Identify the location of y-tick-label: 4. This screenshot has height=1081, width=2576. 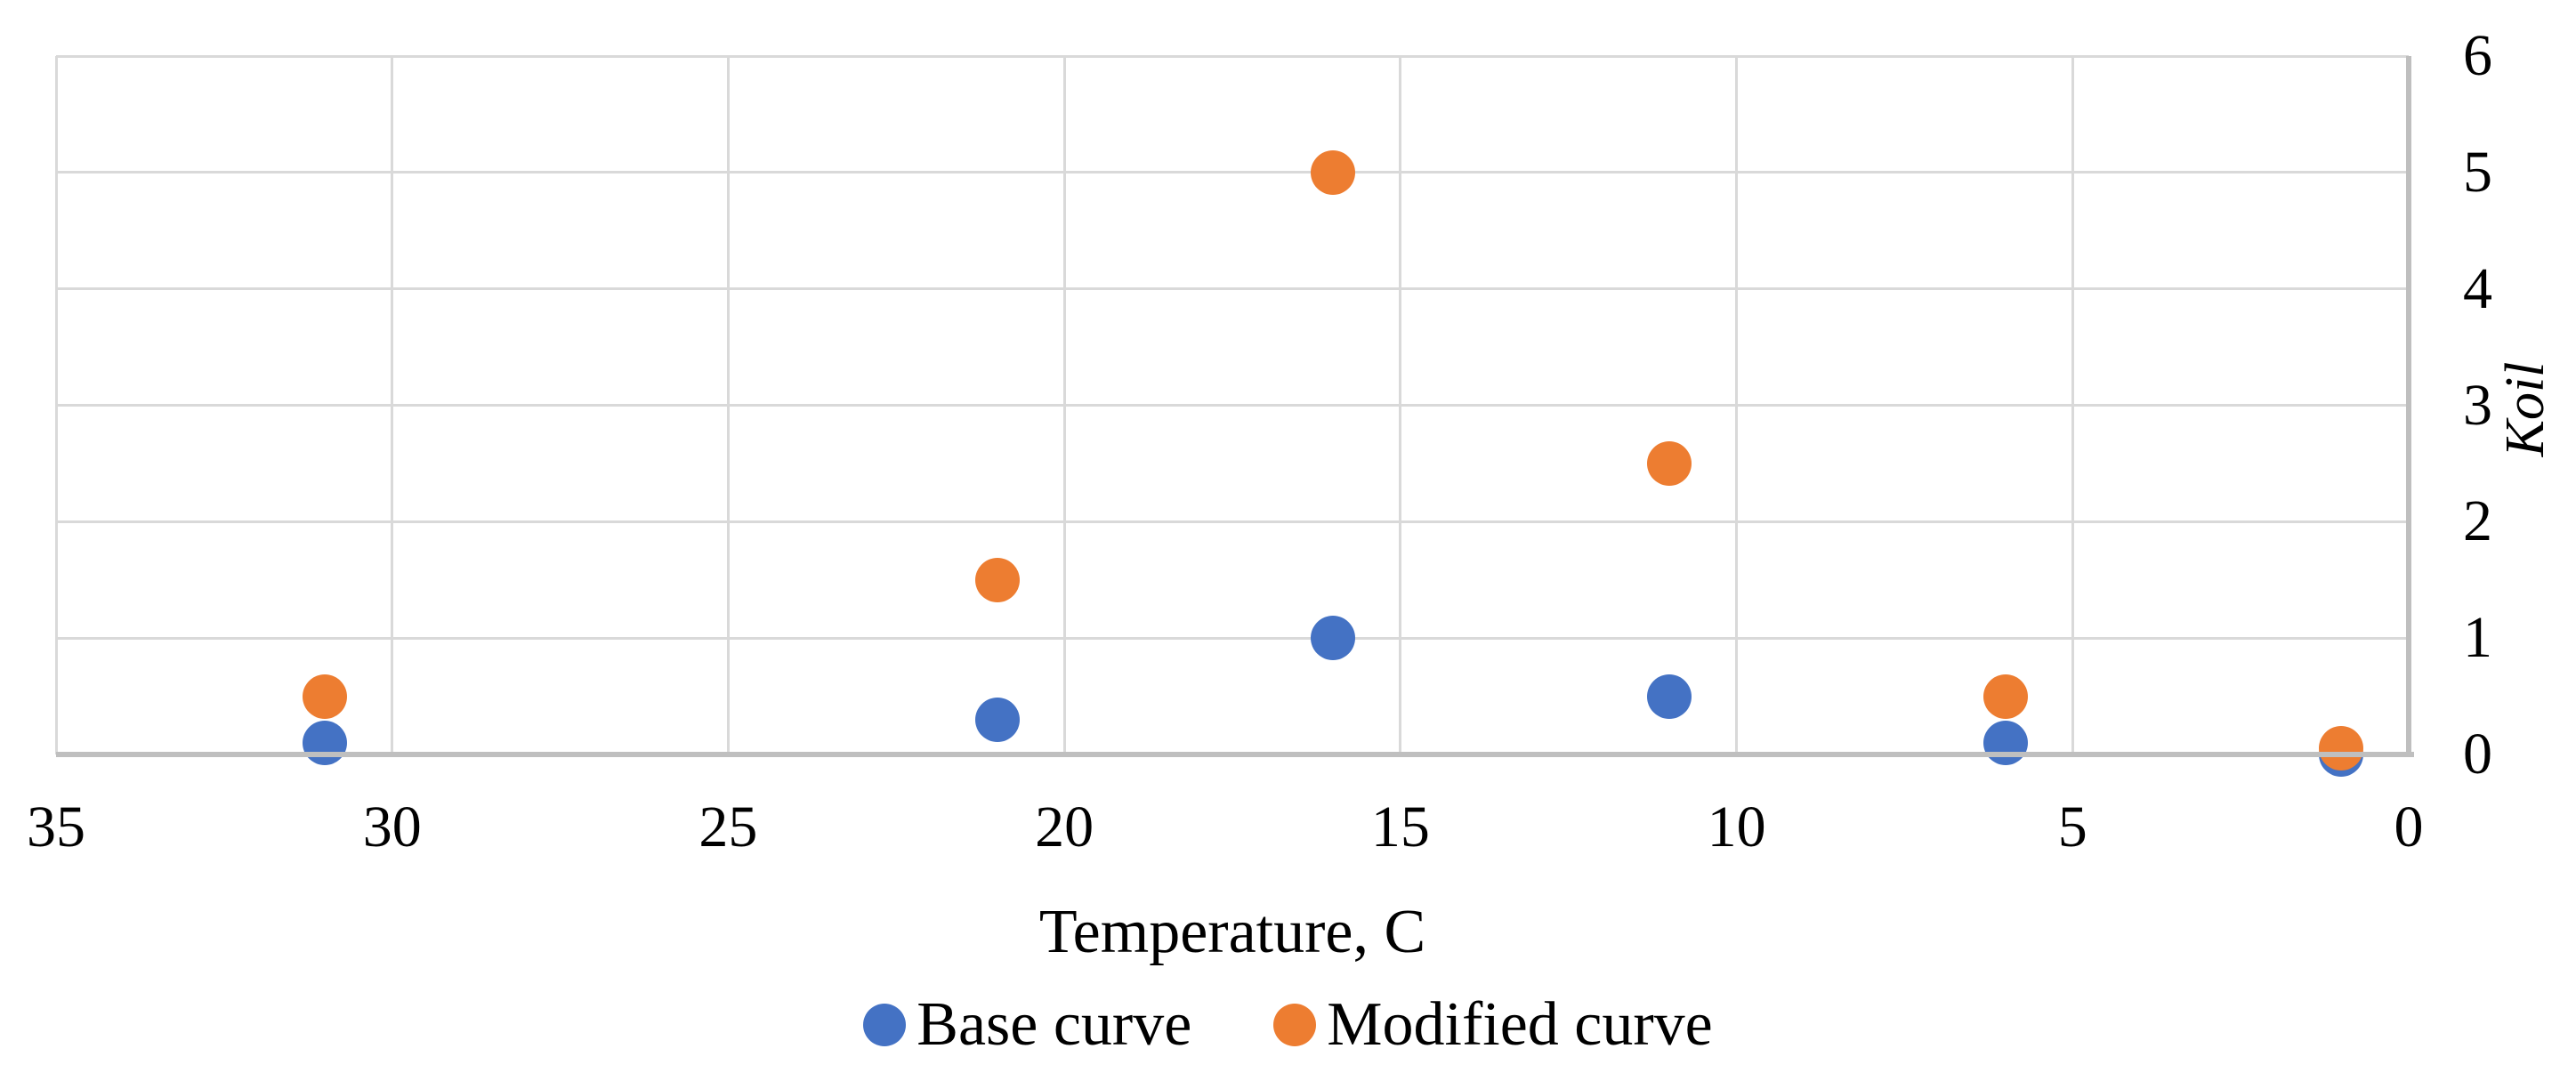
(2477, 288).